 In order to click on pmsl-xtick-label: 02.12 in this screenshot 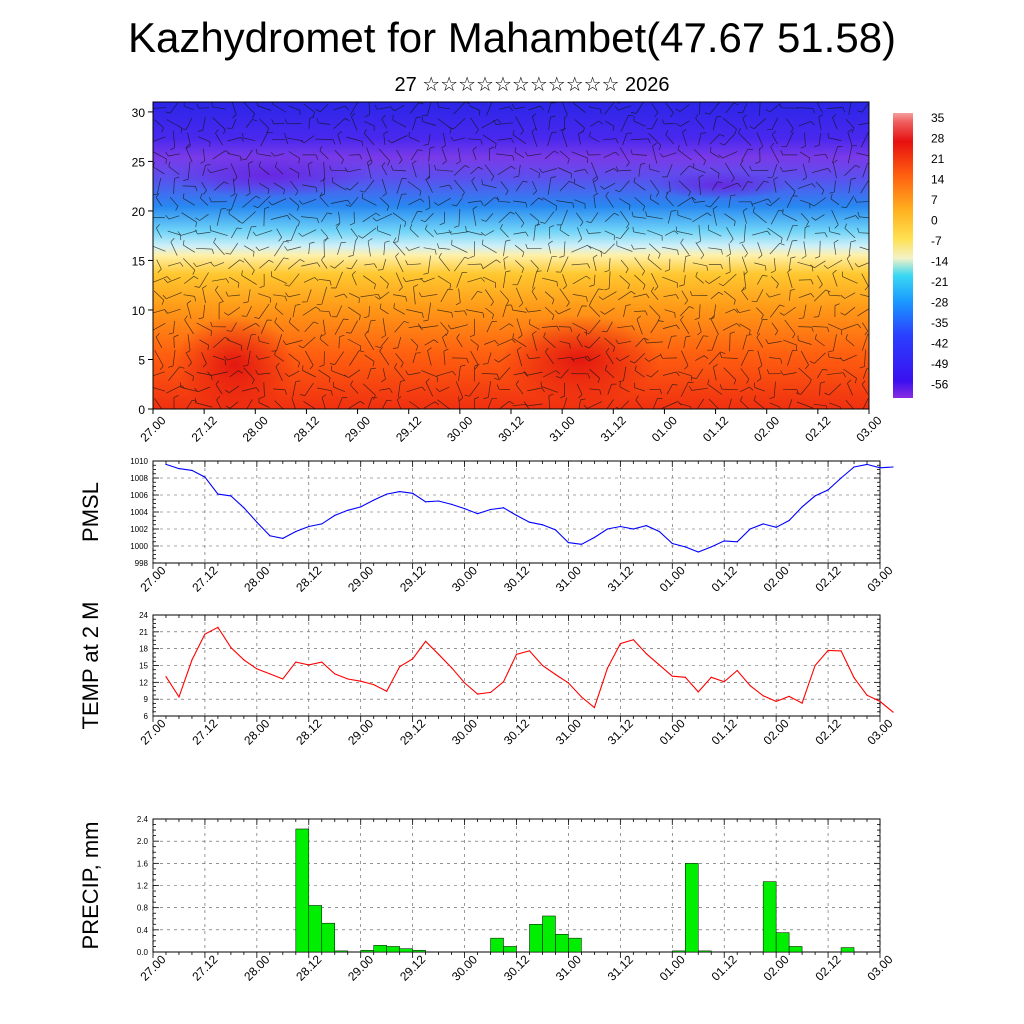, I will do `click(828, 578)`.